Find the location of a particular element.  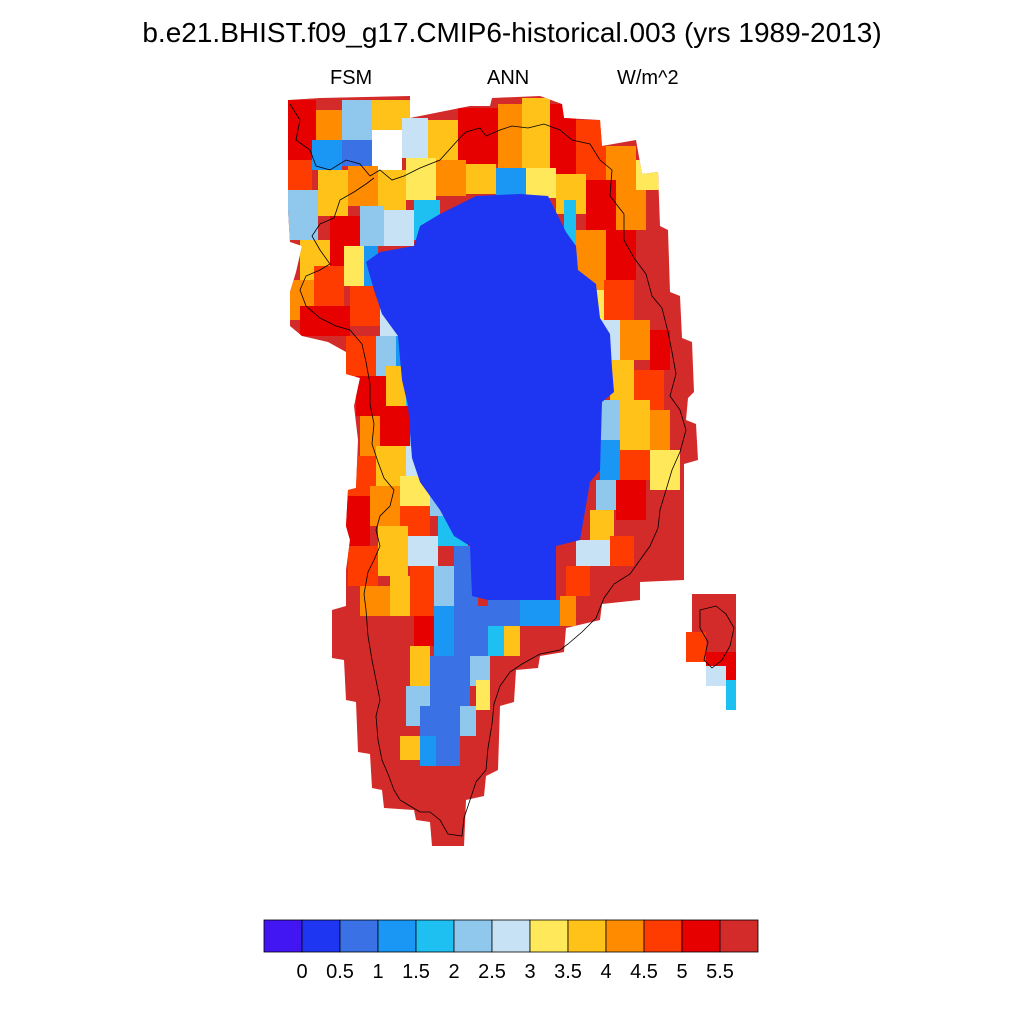

colorbar-tick-label: 4 is located at coordinates (606, 972).